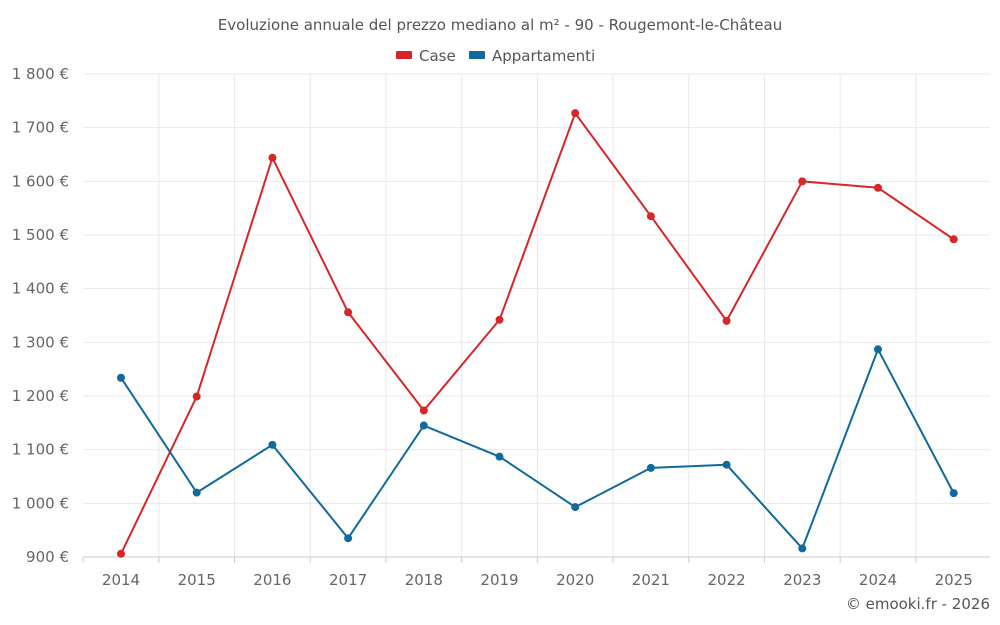 Image resolution: width=1000 pixels, height=625 pixels. I want to click on data-point-case-2021, so click(650, 216).